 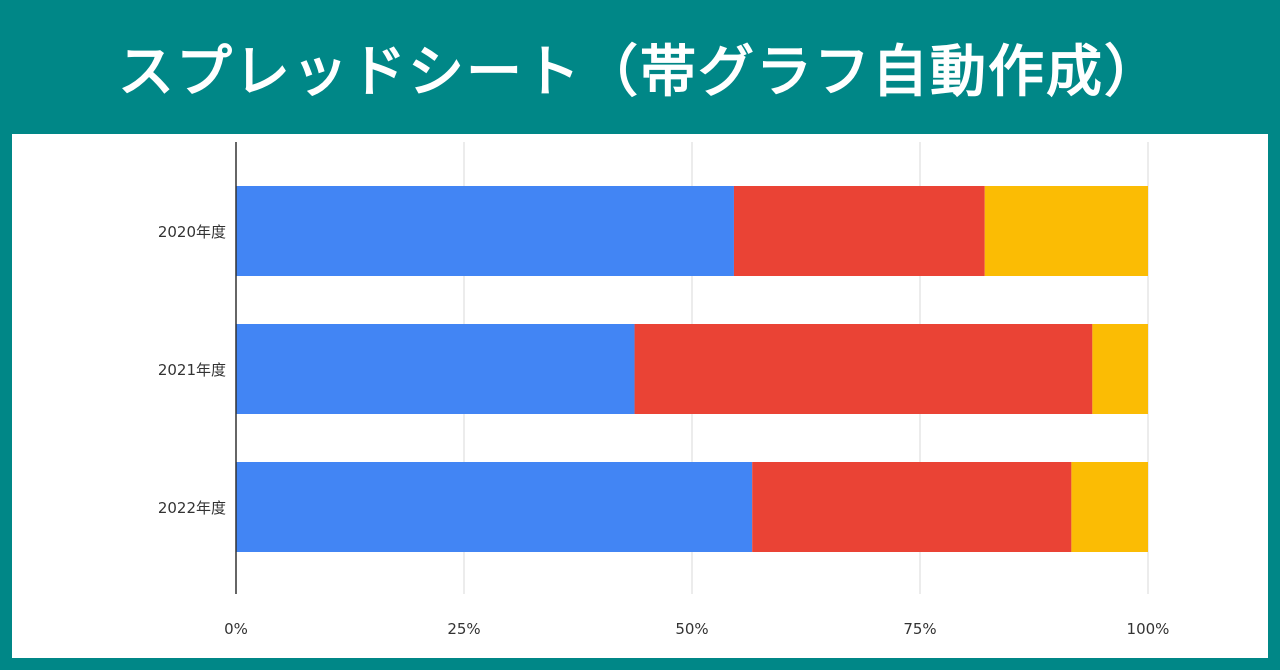 I want to click on x-tick-label: 25%, so click(x=463, y=629).